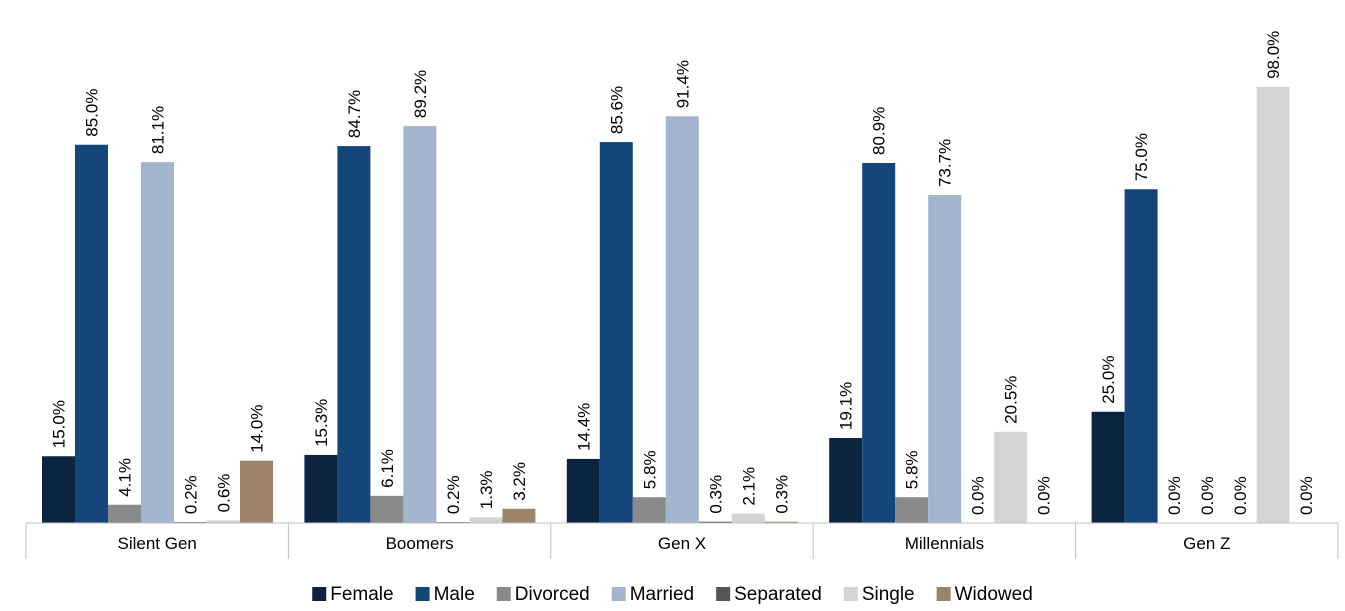 This screenshot has height=611, width=1345. I want to click on legend-item-male: Male, so click(445, 594).